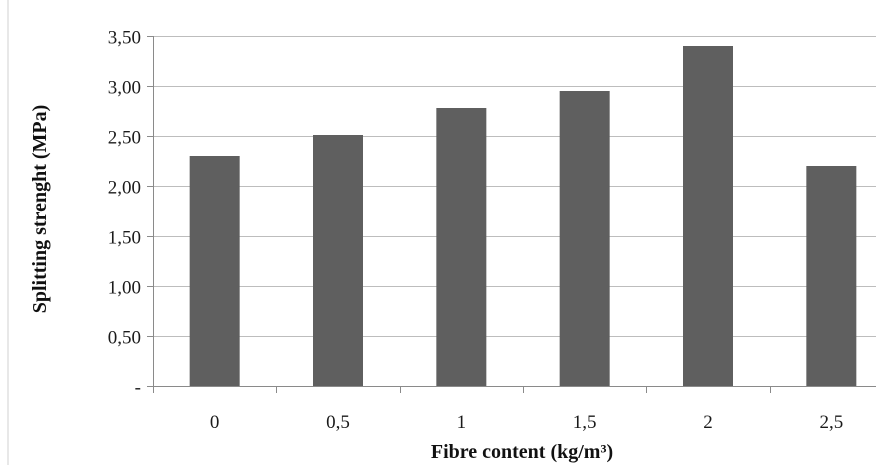  I want to click on y-axis-title: Splitting strenght (MPa), so click(40, 209).